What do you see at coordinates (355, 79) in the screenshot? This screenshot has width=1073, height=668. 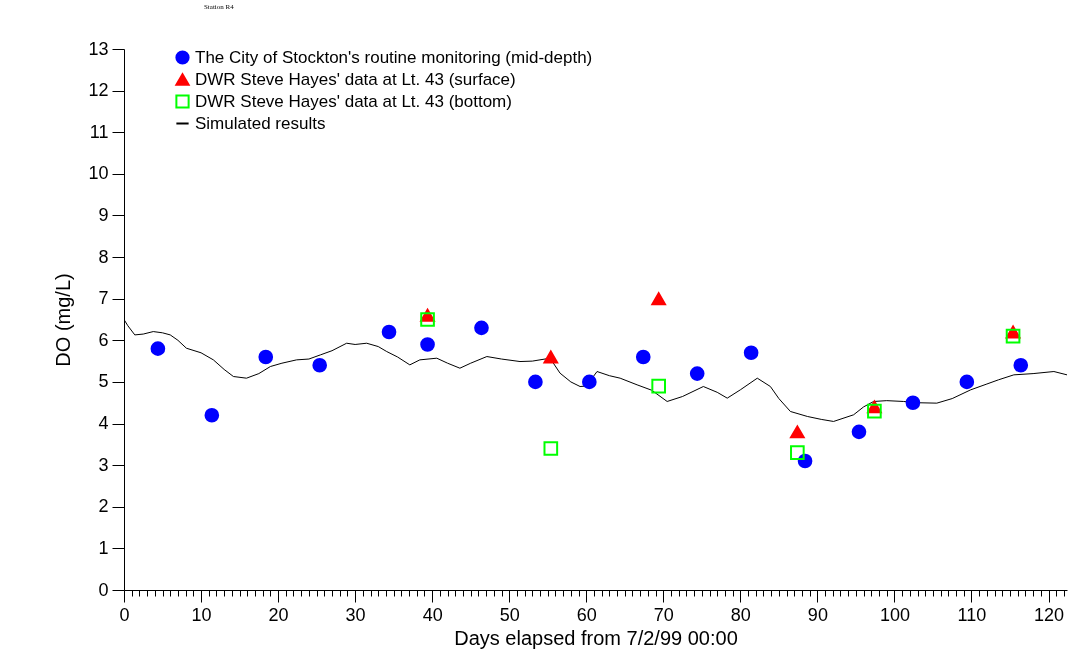 I see `legend-label: DWR Steve Hayes' data at Lt. 43 (surface)` at bounding box center [355, 79].